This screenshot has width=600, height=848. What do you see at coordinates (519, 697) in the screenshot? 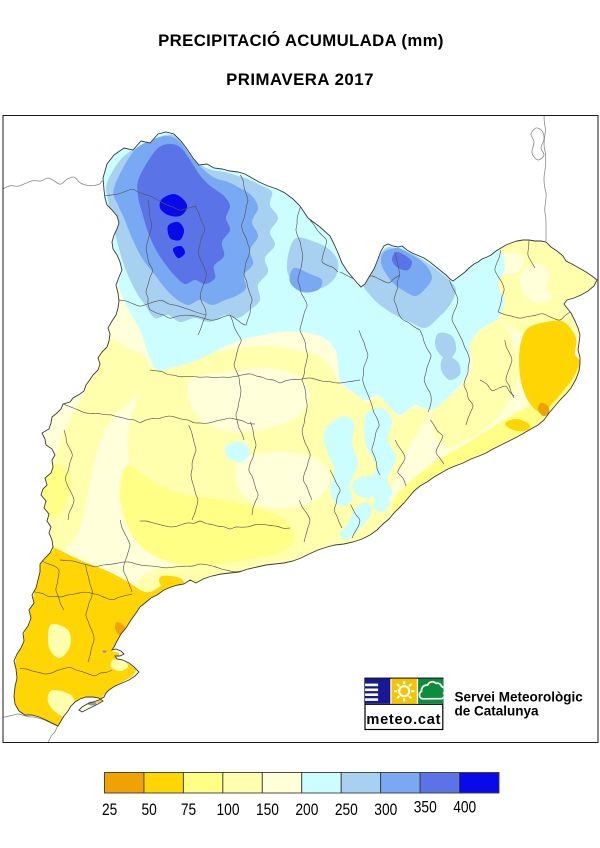
I see `svg-text: Servei Meteorològic` at bounding box center [519, 697].